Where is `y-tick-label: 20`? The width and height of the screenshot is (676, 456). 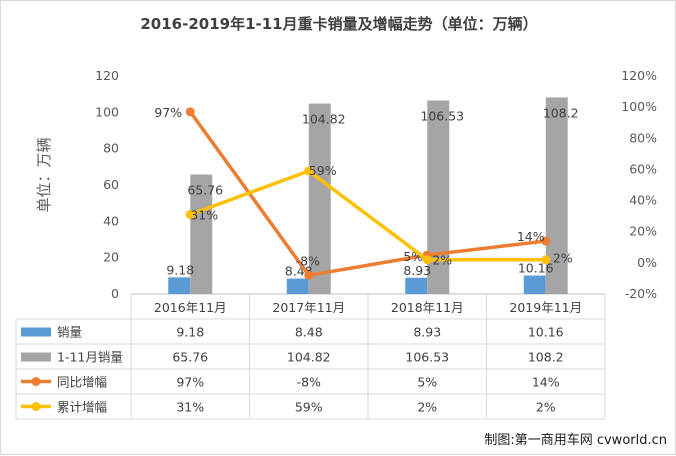
y-tick-label: 20 is located at coordinates (111, 257).